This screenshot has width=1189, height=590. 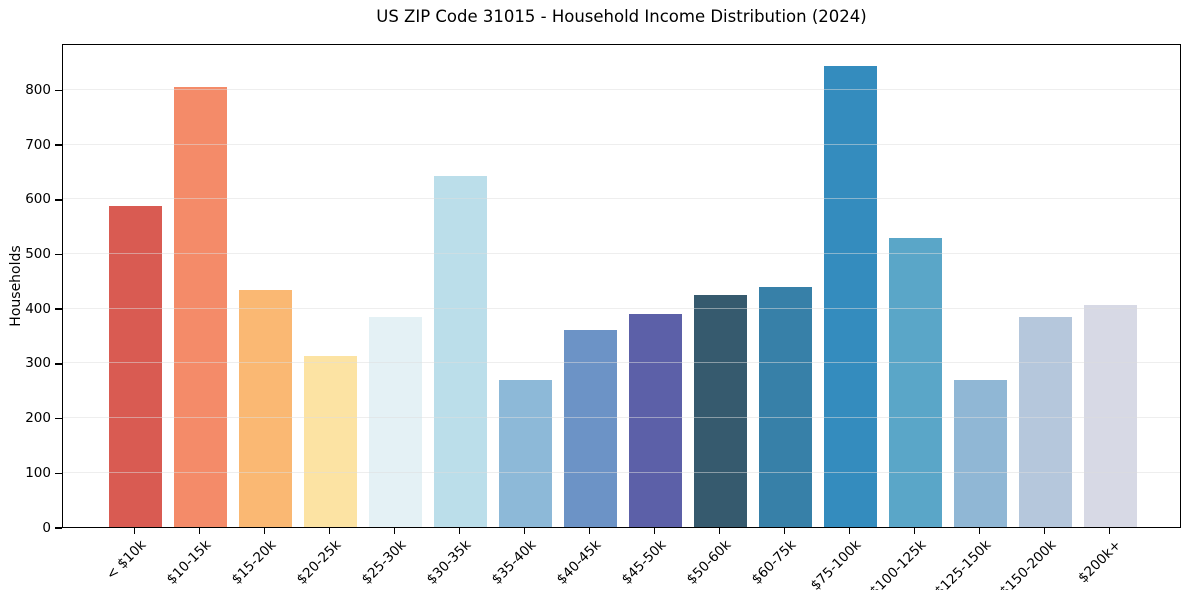 What do you see at coordinates (125, 560) in the screenshot?
I see `x-tick-label: < $10k` at bounding box center [125, 560].